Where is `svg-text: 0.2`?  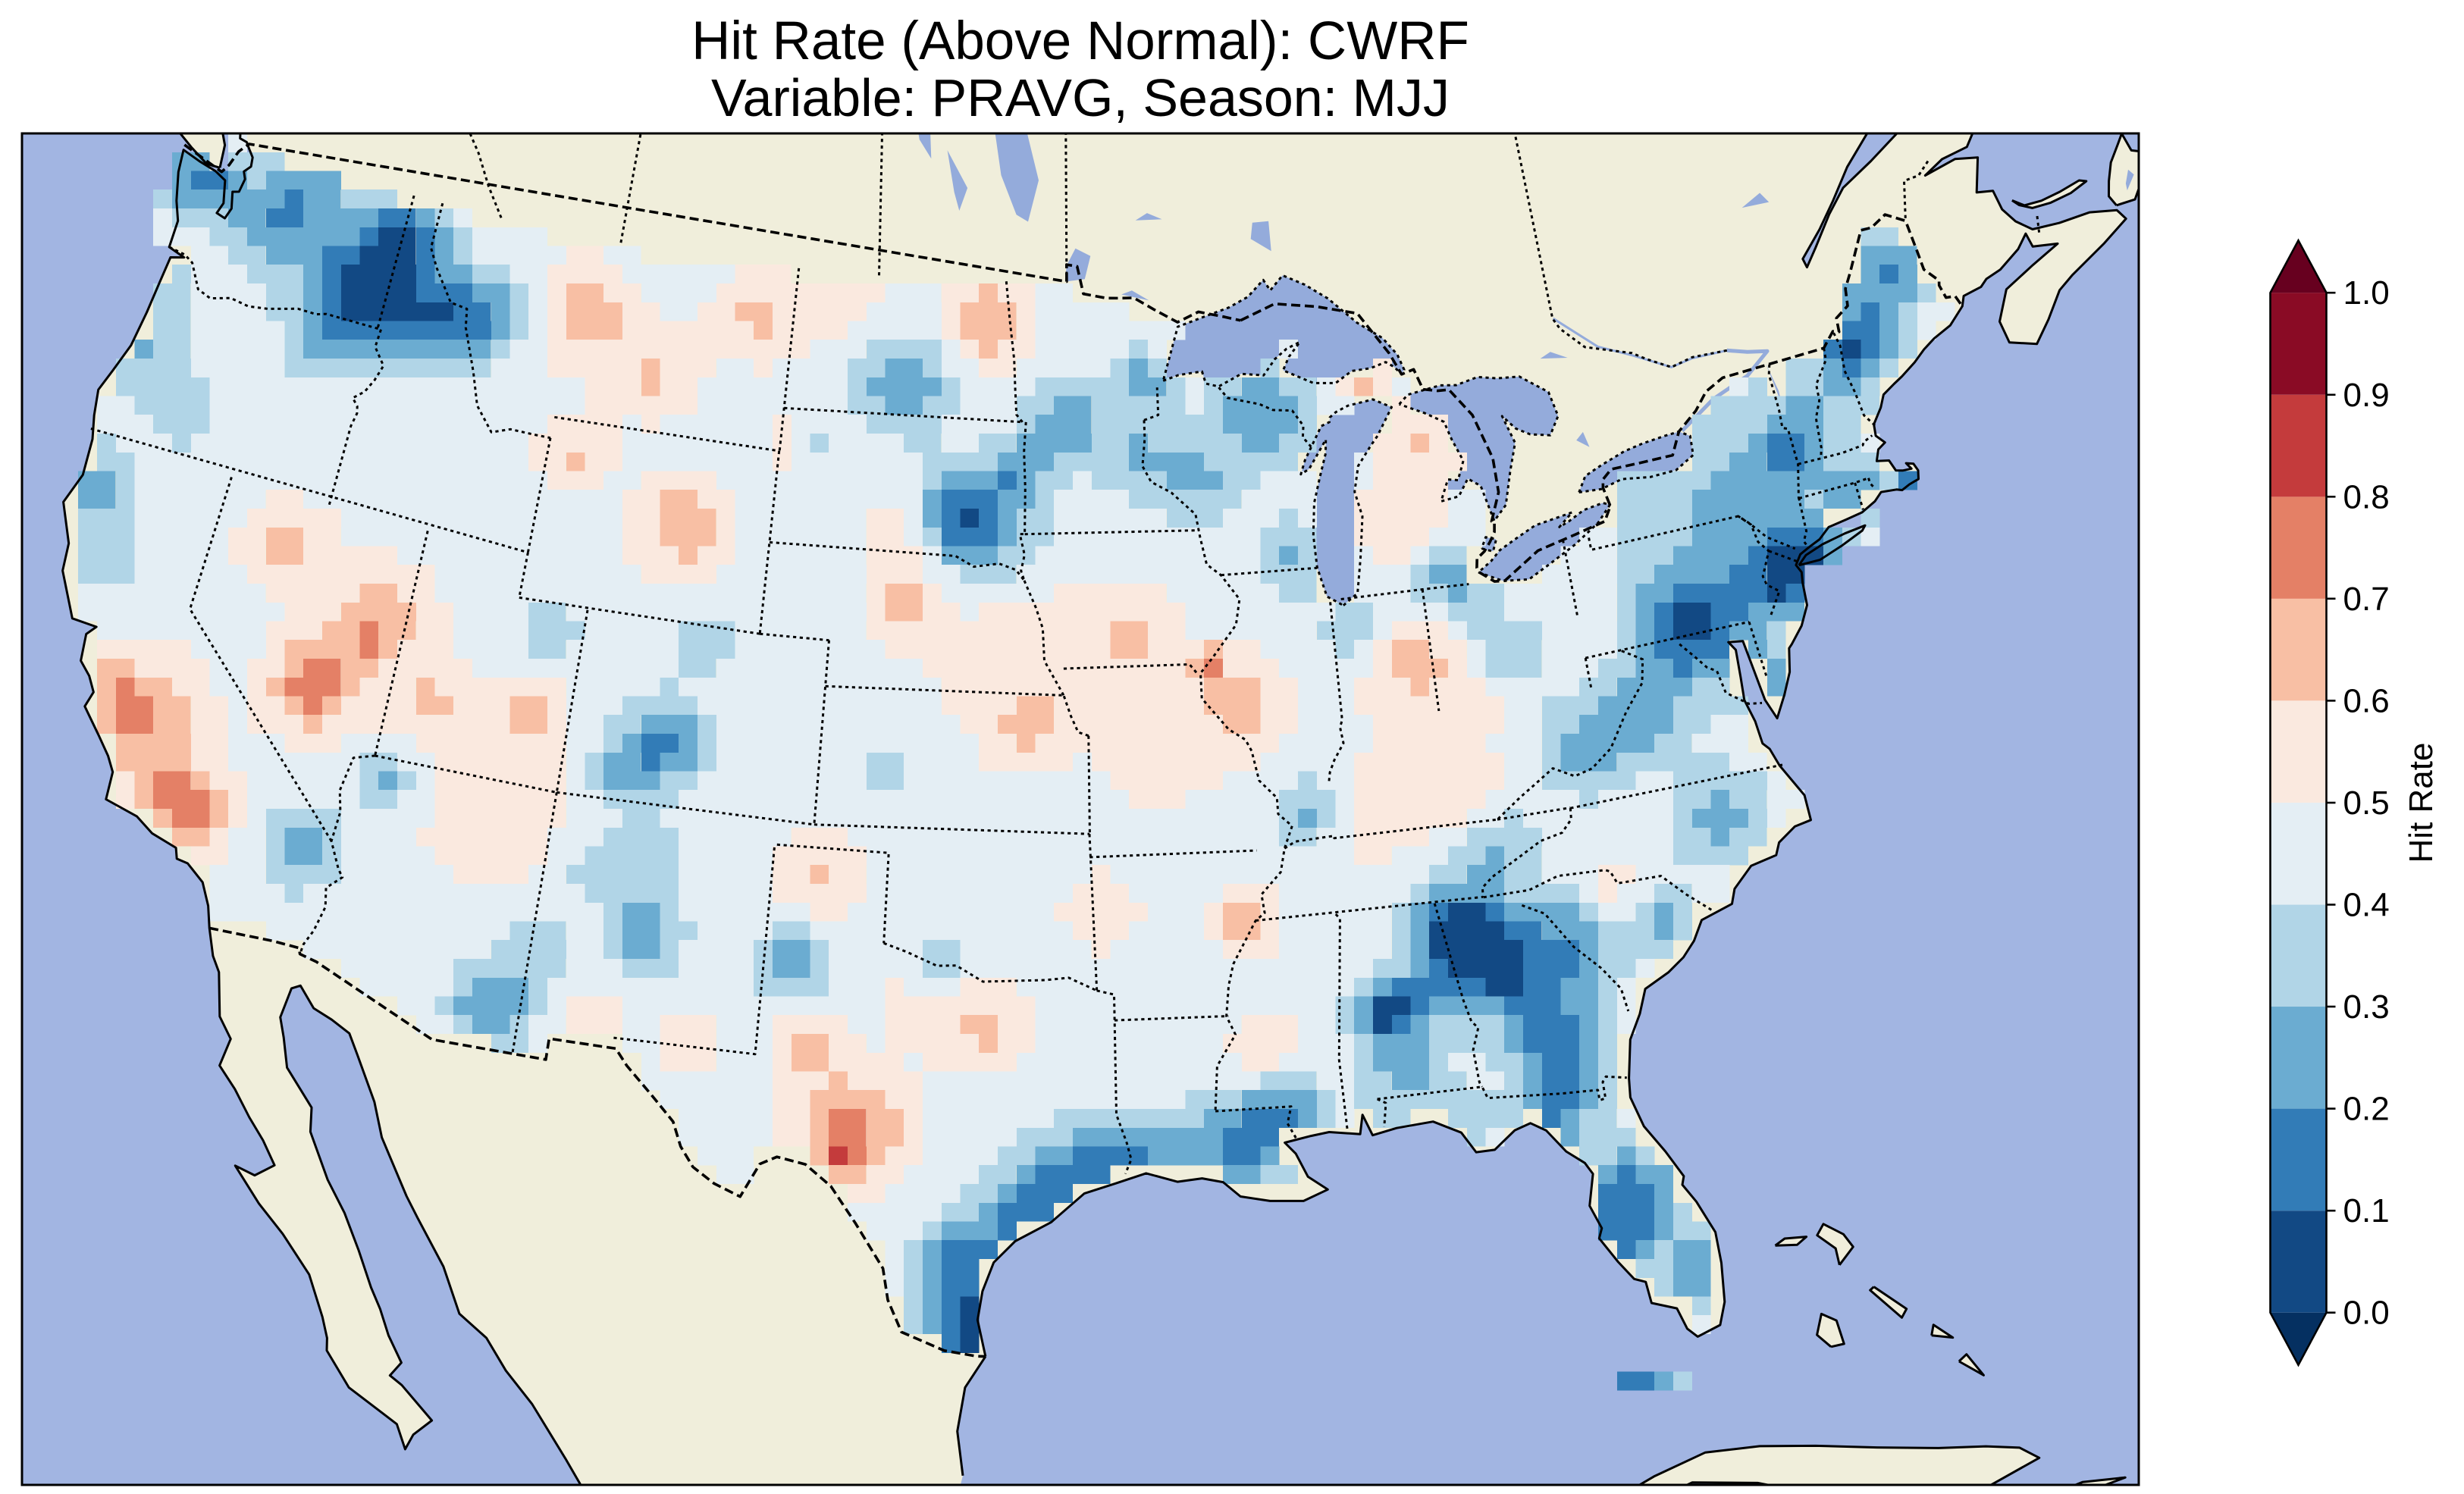 svg-text: 0.2 is located at coordinates (2367, 1109).